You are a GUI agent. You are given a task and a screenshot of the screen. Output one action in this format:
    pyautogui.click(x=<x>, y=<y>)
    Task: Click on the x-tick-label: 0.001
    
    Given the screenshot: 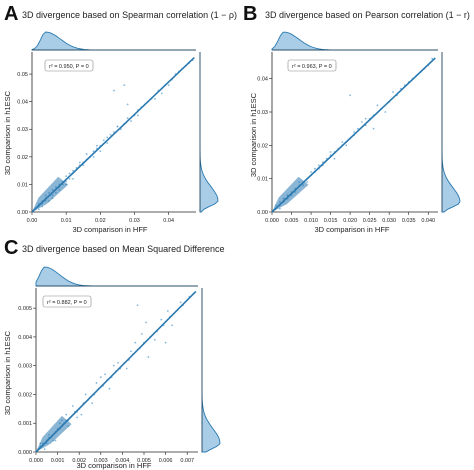 What is the action you would take?
    pyautogui.click(x=58, y=461)
    